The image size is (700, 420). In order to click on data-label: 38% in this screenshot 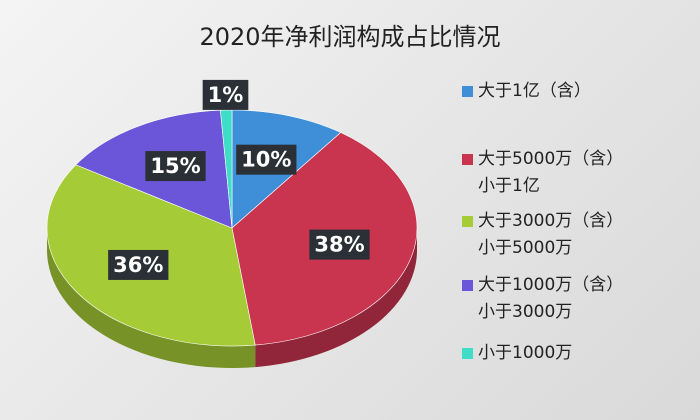, I will do `click(339, 244)`.